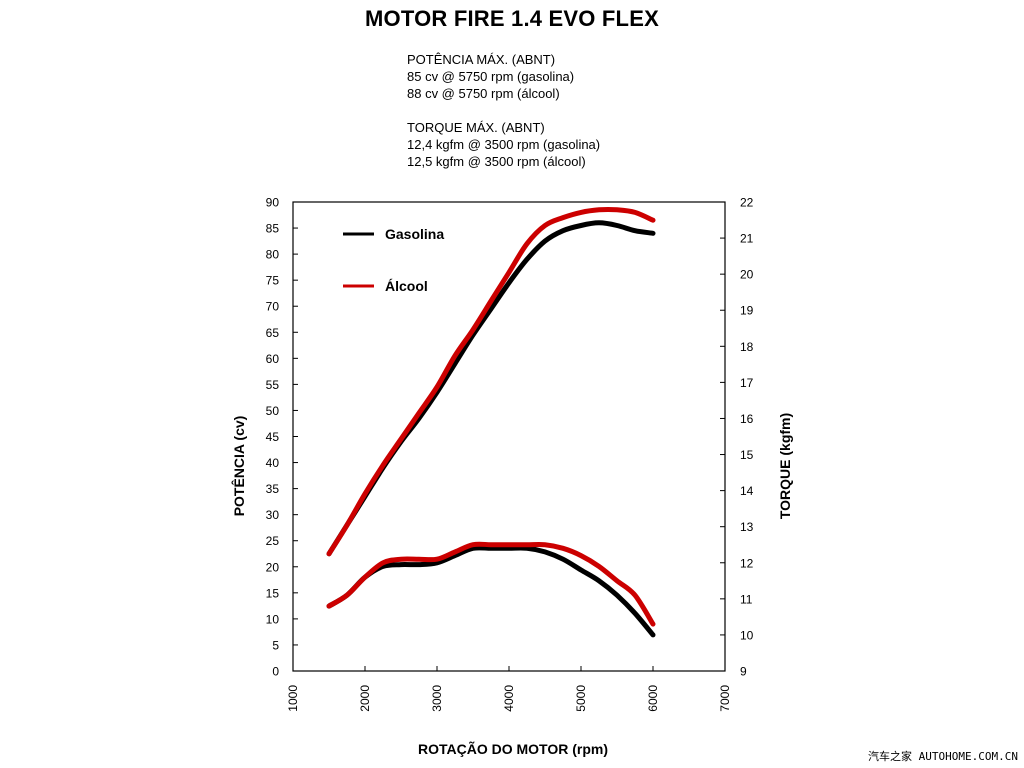 This screenshot has height=768, width=1024. What do you see at coordinates (725, 698) in the screenshot?
I see `x-tick-label: 7000` at bounding box center [725, 698].